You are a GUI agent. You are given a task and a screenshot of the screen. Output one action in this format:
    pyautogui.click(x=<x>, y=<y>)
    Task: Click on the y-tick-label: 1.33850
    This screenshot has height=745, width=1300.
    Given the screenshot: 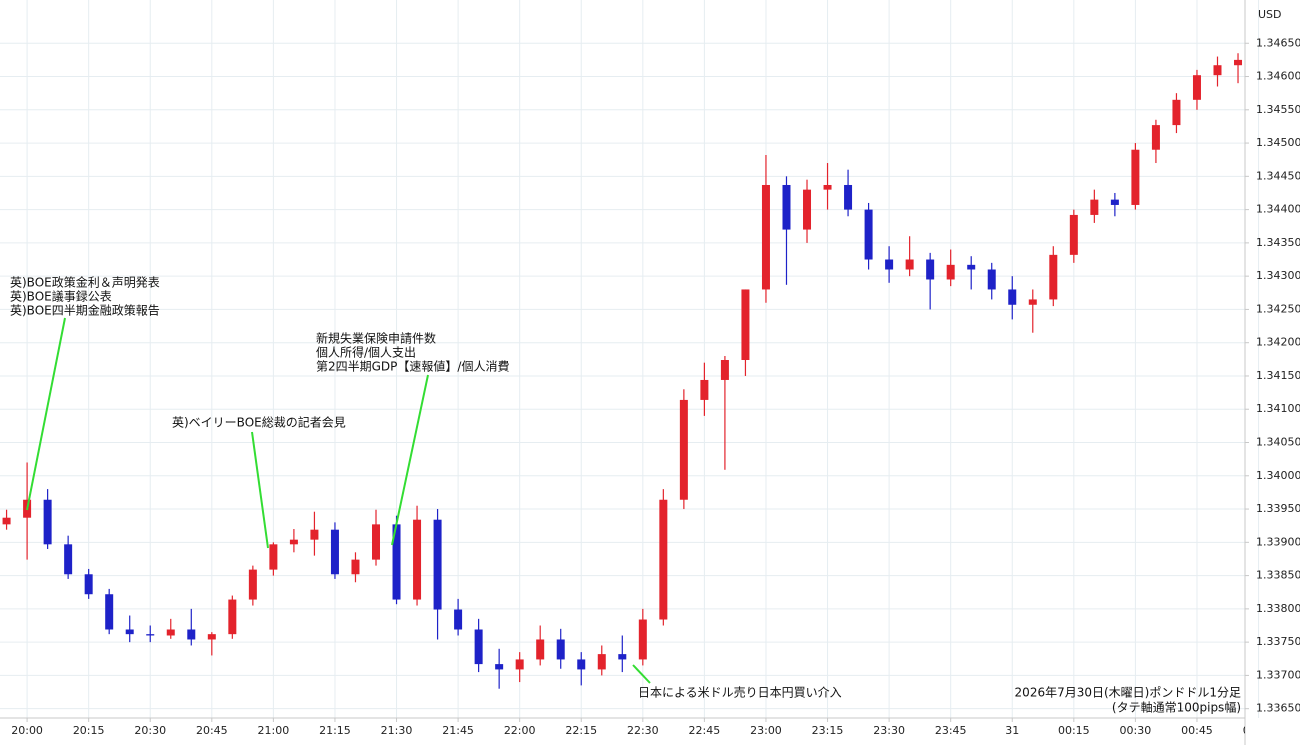 What is the action you would take?
    pyautogui.click(x=1278, y=575)
    